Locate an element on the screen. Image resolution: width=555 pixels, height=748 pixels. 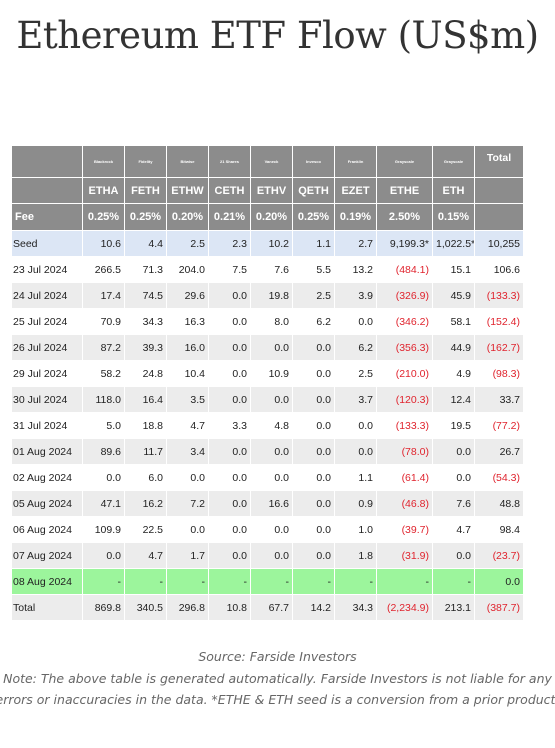
row-label: 02 Aug 2024 is located at coordinates (47, 477).